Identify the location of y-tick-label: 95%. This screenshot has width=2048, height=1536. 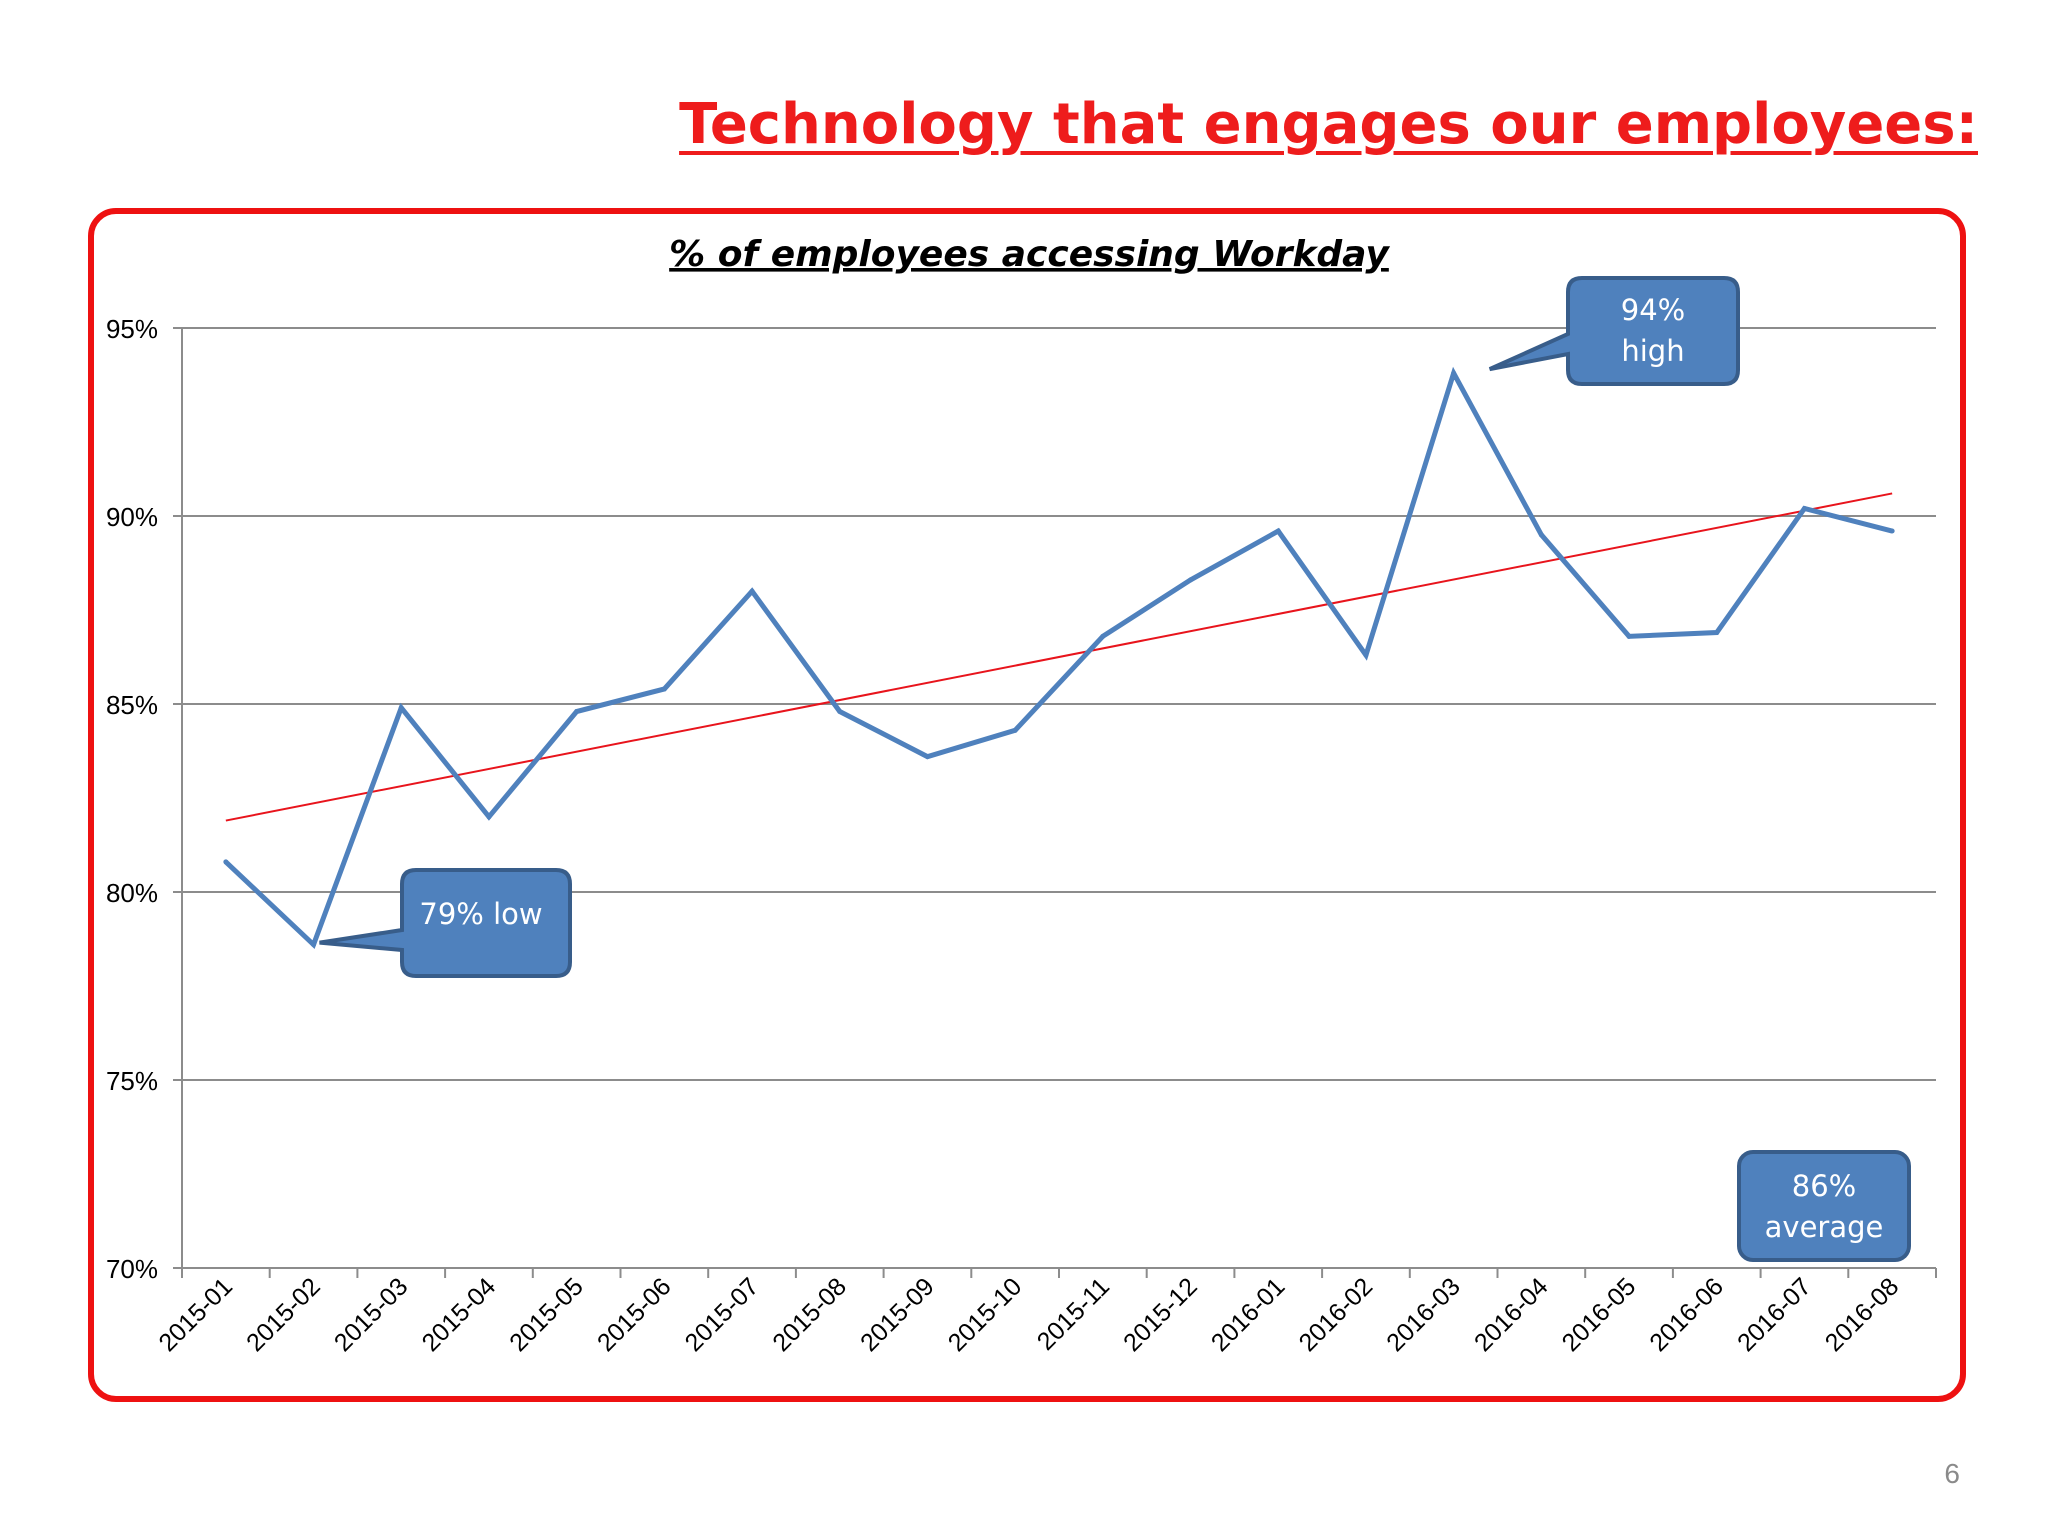
(132, 329).